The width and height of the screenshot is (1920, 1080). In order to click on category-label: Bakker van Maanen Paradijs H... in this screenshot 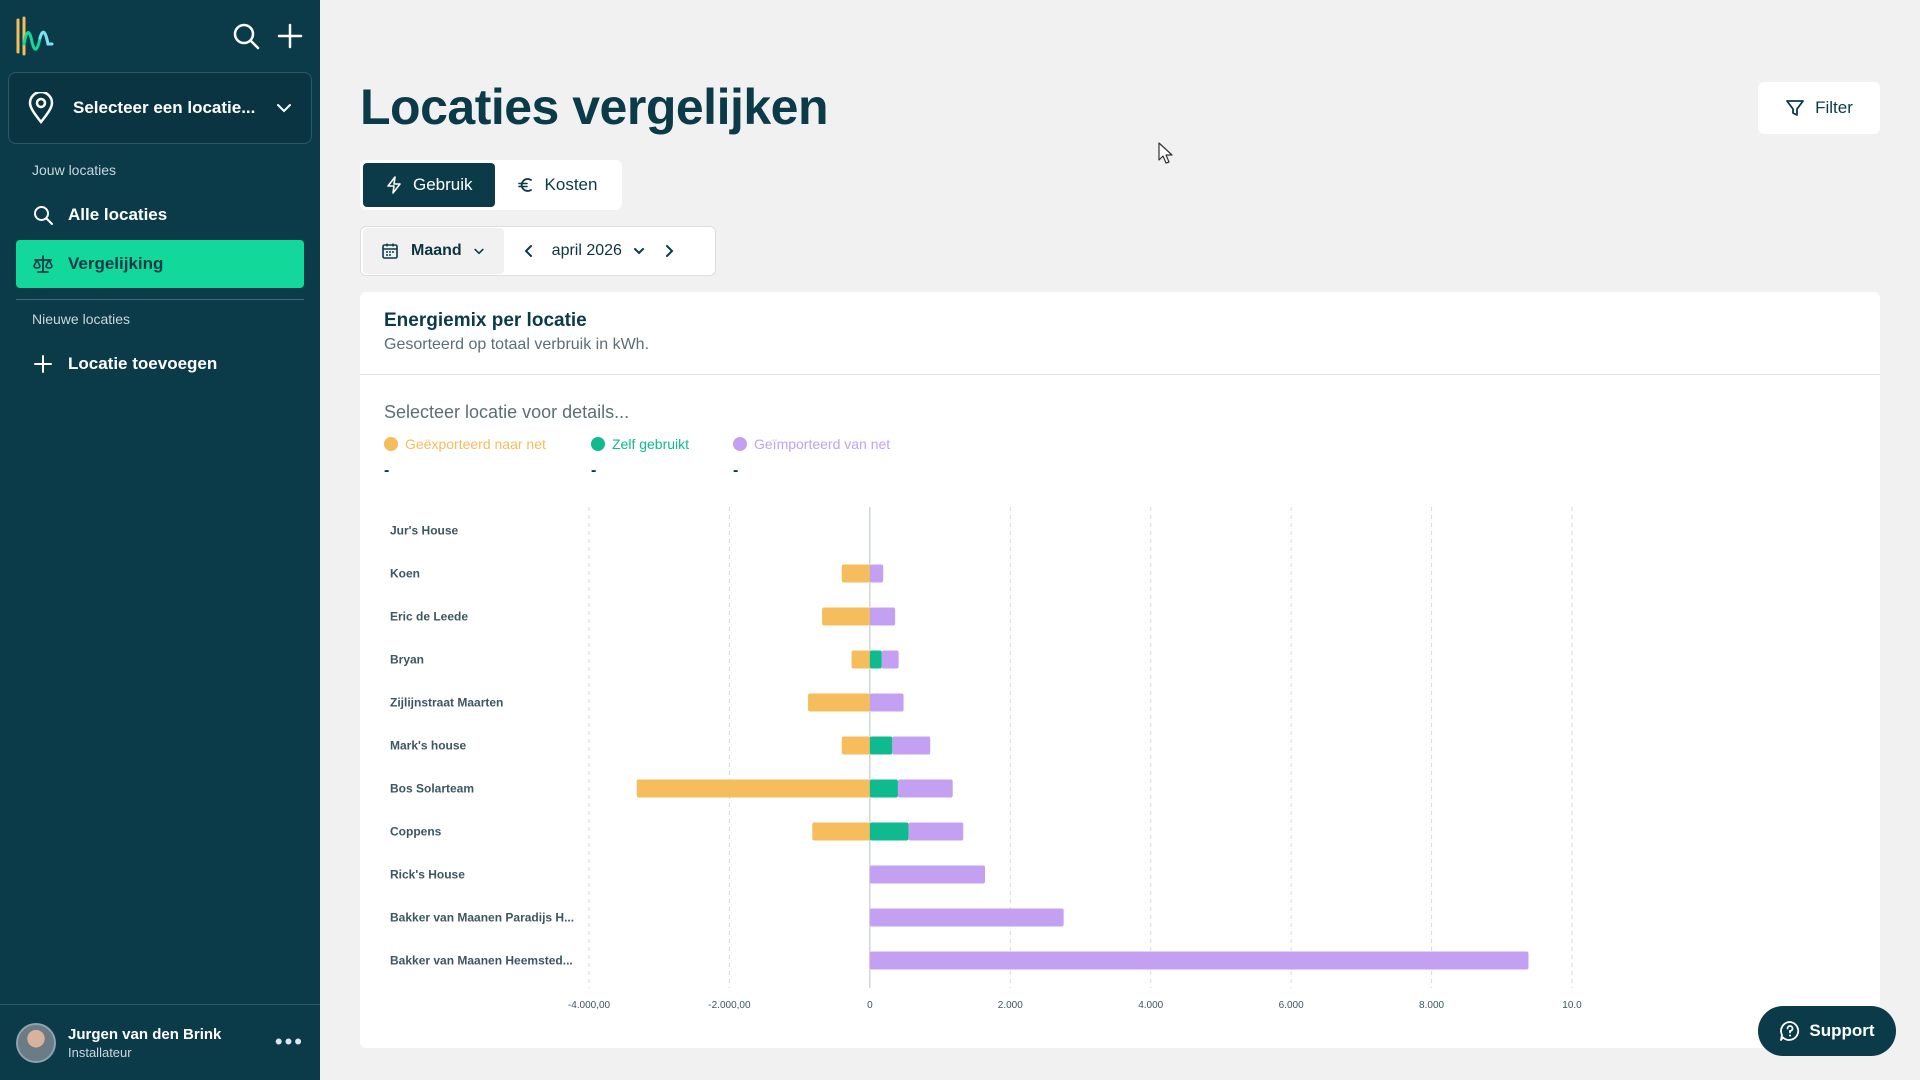, I will do `click(482, 918)`.